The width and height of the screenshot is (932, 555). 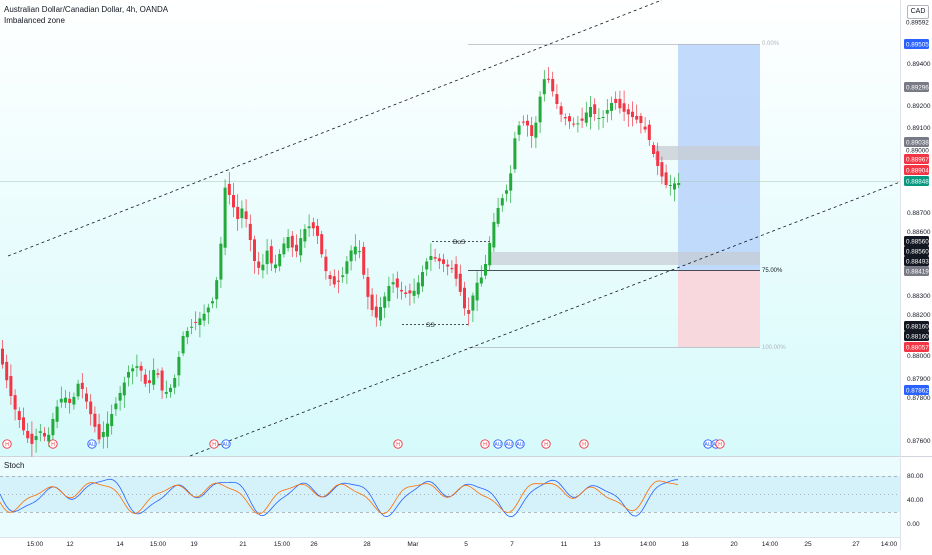 What do you see at coordinates (363, 444) in the screenshot?
I see `event-markers: HHAUHAUHHAUAUAUHHAUAUH` at bounding box center [363, 444].